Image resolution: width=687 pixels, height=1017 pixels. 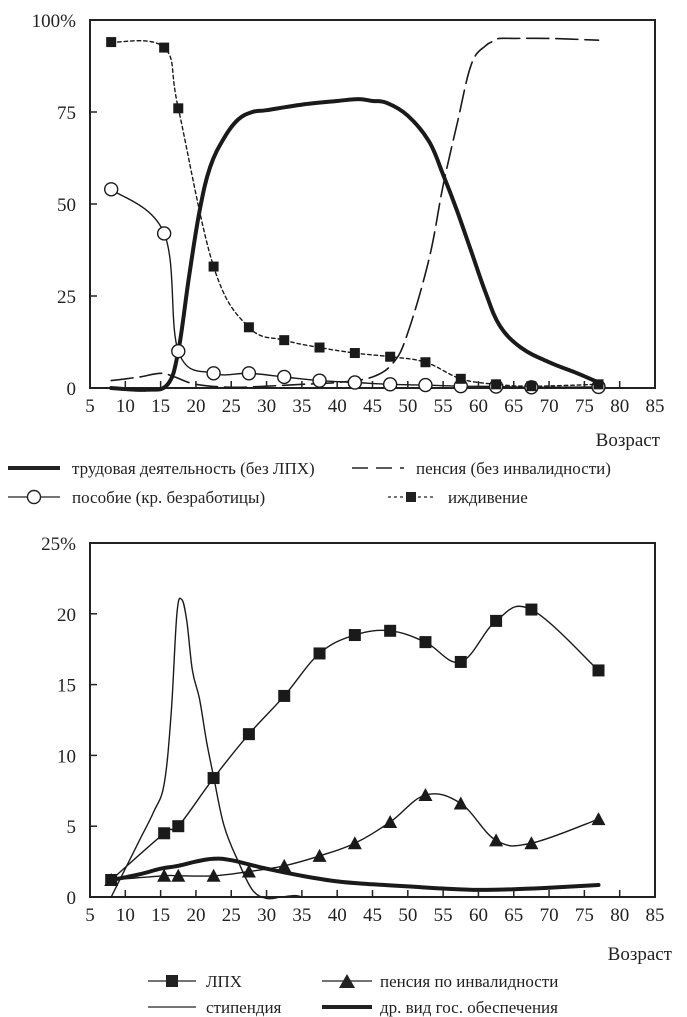 What do you see at coordinates (619, 406) in the screenshot?
I see `chart-1-x-tick-label: 80` at bounding box center [619, 406].